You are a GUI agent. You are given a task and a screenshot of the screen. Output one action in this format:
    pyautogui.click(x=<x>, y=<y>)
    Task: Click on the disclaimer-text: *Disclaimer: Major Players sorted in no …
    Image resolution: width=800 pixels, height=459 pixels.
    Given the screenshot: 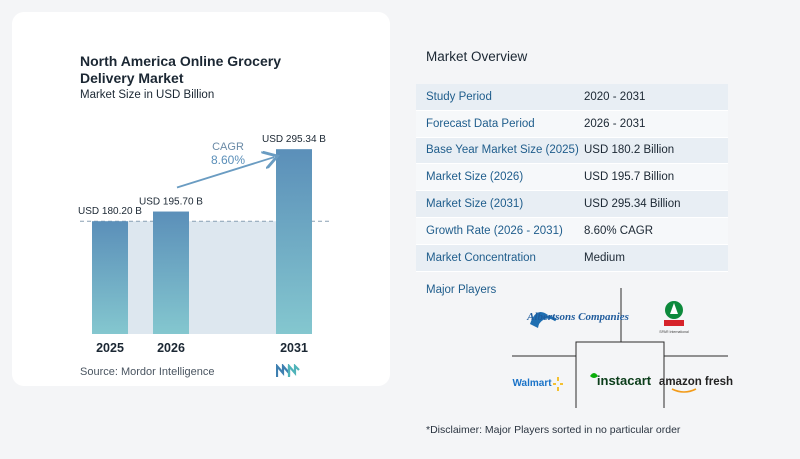 What is the action you would take?
    pyautogui.click(x=553, y=430)
    